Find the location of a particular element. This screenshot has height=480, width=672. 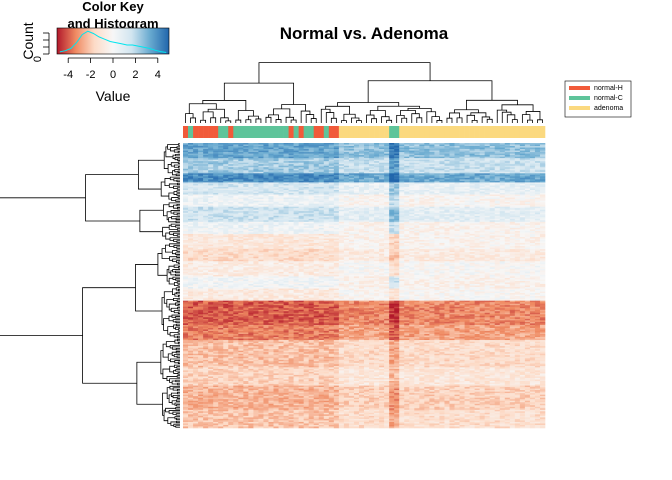

legend: normal-H normal-C adenoma is located at coordinates (598, 99).